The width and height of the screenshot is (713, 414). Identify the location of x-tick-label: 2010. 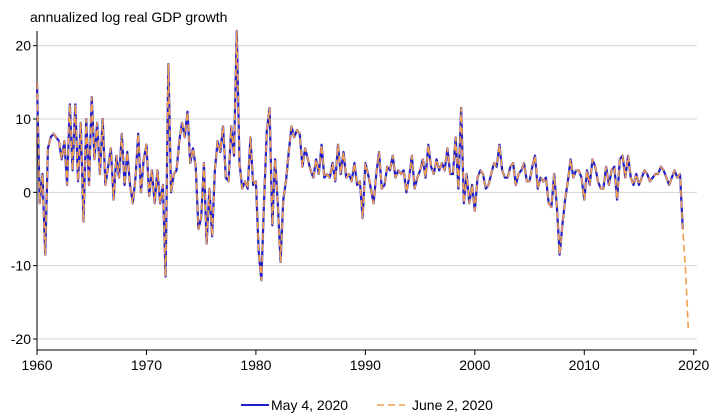
(584, 365).